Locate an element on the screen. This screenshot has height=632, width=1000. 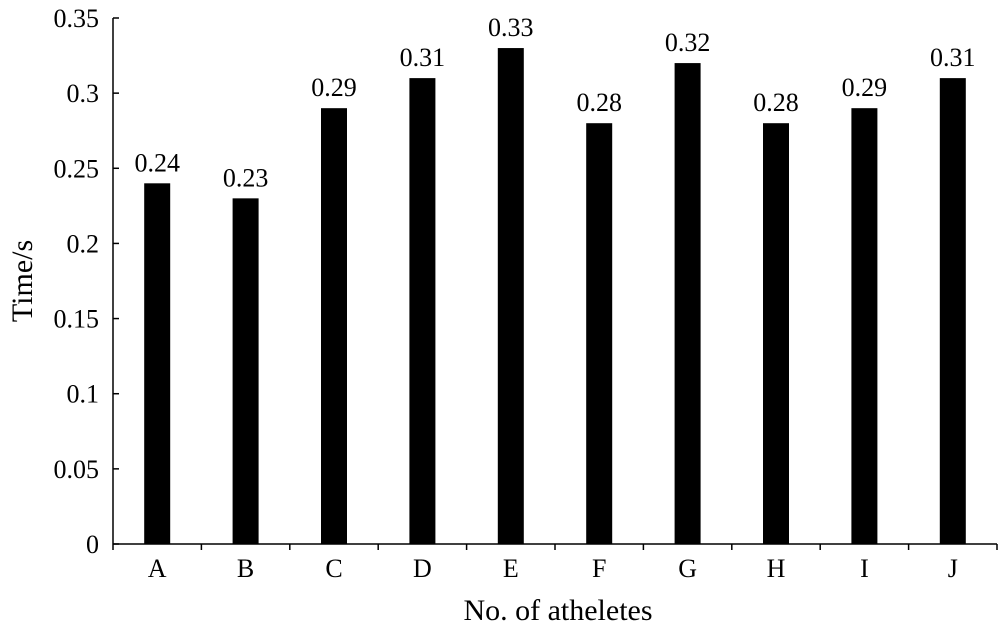
x-ticks: A B C D E F G H I J is located at coordinates (555, 563).